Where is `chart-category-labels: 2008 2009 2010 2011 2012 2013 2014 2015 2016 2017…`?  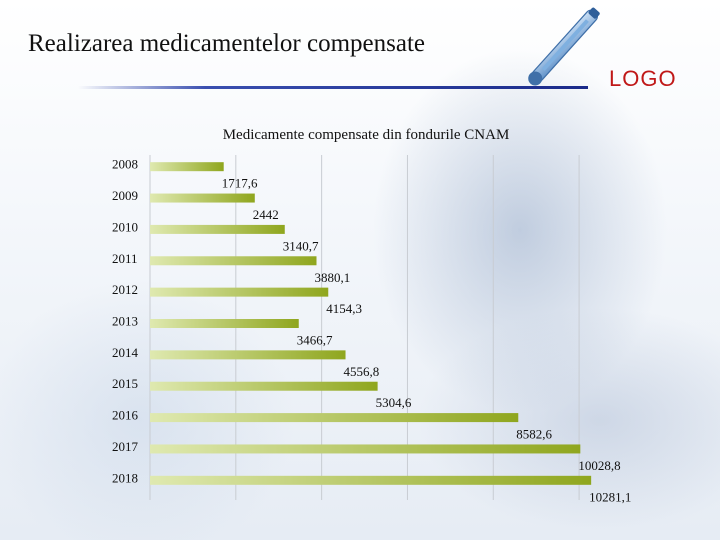
chart-category-labels: 2008 2009 2010 2011 2012 2013 2014 2015 2016 2017… is located at coordinates (125, 321).